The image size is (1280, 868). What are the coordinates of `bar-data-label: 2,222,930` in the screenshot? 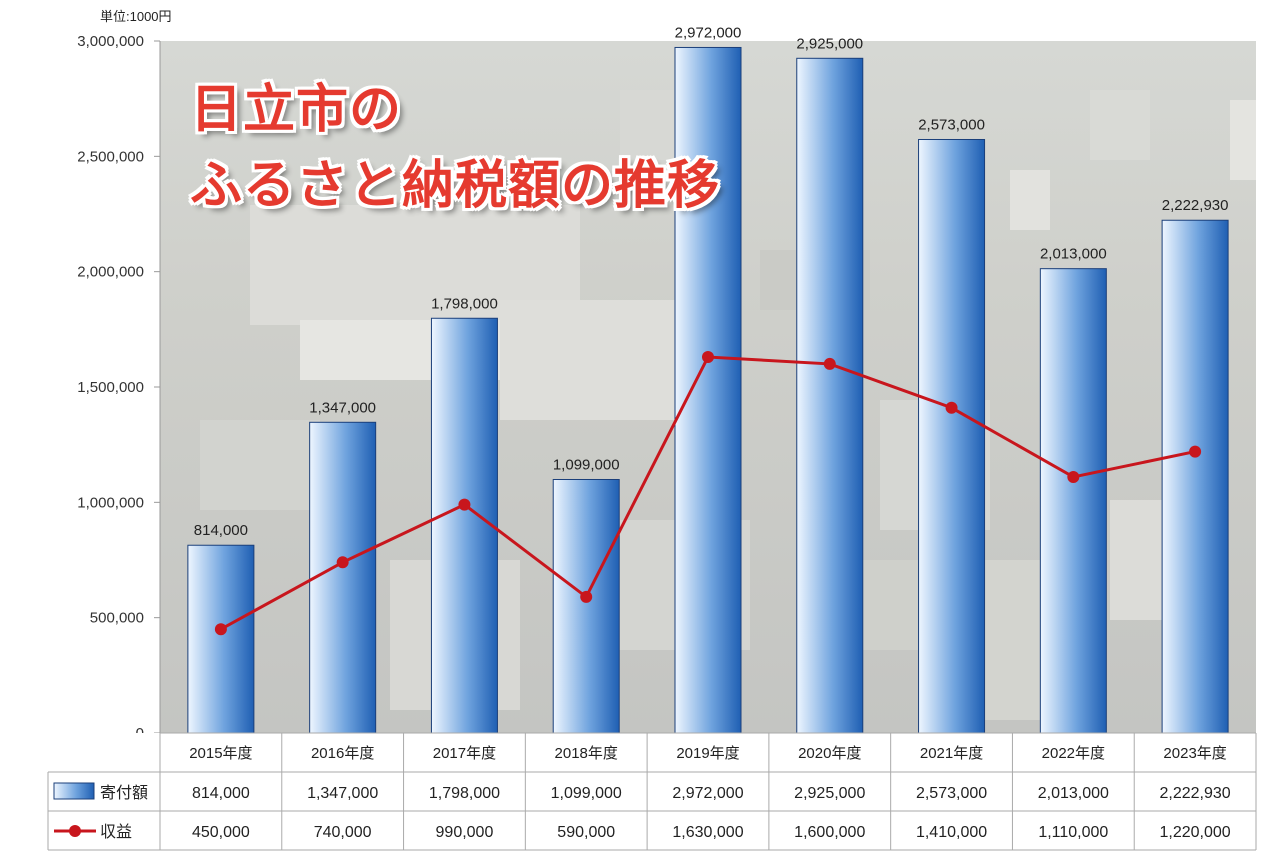 It's located at (1195, 205).